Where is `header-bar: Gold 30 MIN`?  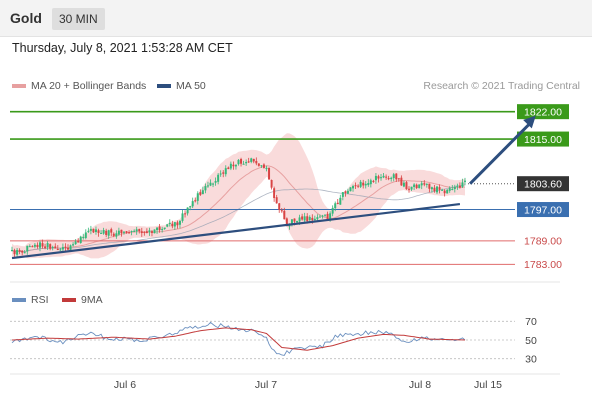 header-bar: Gold 30 MIN is located at coordinates (296, 18).